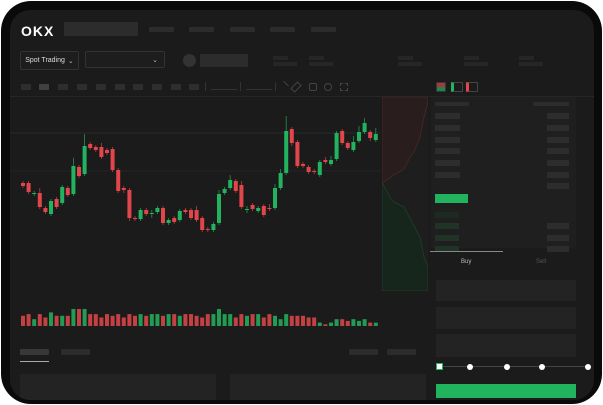  I want to click on ob-header-total, so click(551, 104).